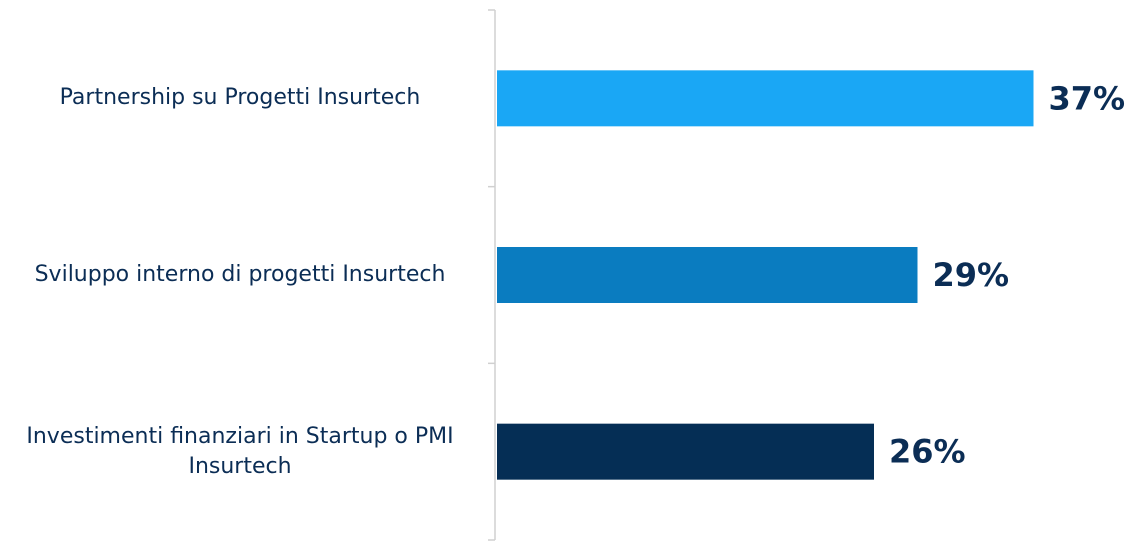 The height and width of the screenshot is (542, 1131). Describe the element at coordinates (1087, 98) in the screenshot. I see `value-label: 37%` at that location.